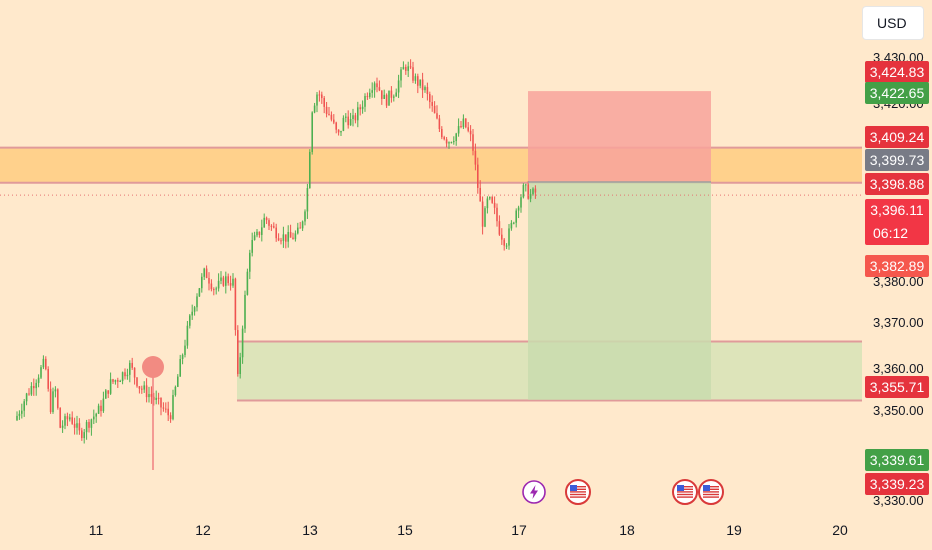  What do you see at coordinates (897, 484) in the screenshot?
I see `price-tag-label: 3,339.23` at bounding box center [897, 484].